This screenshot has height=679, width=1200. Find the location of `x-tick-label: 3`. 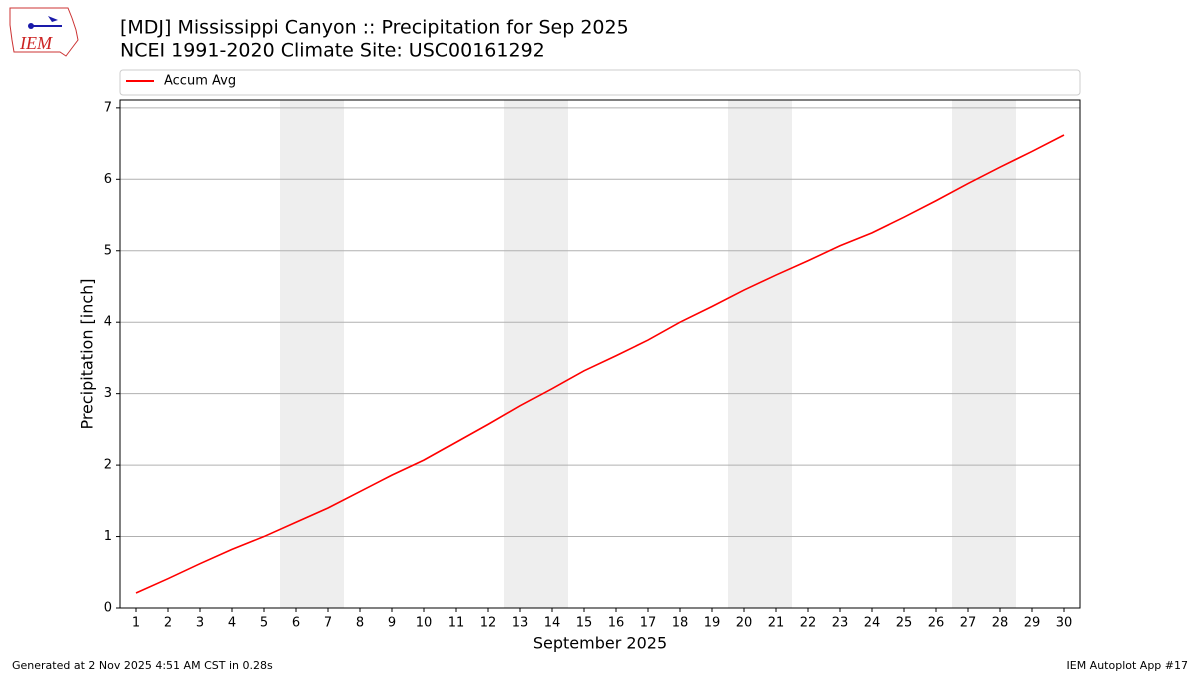

x-tick-label: 3 is located at coordinates (200, 623).